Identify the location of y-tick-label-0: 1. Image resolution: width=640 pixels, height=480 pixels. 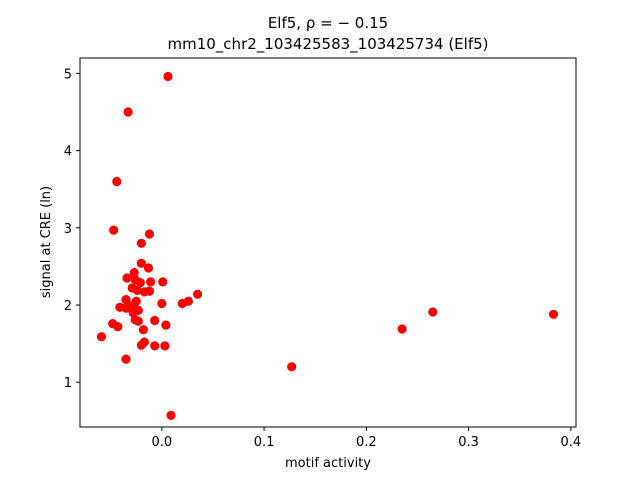
(68, 383).